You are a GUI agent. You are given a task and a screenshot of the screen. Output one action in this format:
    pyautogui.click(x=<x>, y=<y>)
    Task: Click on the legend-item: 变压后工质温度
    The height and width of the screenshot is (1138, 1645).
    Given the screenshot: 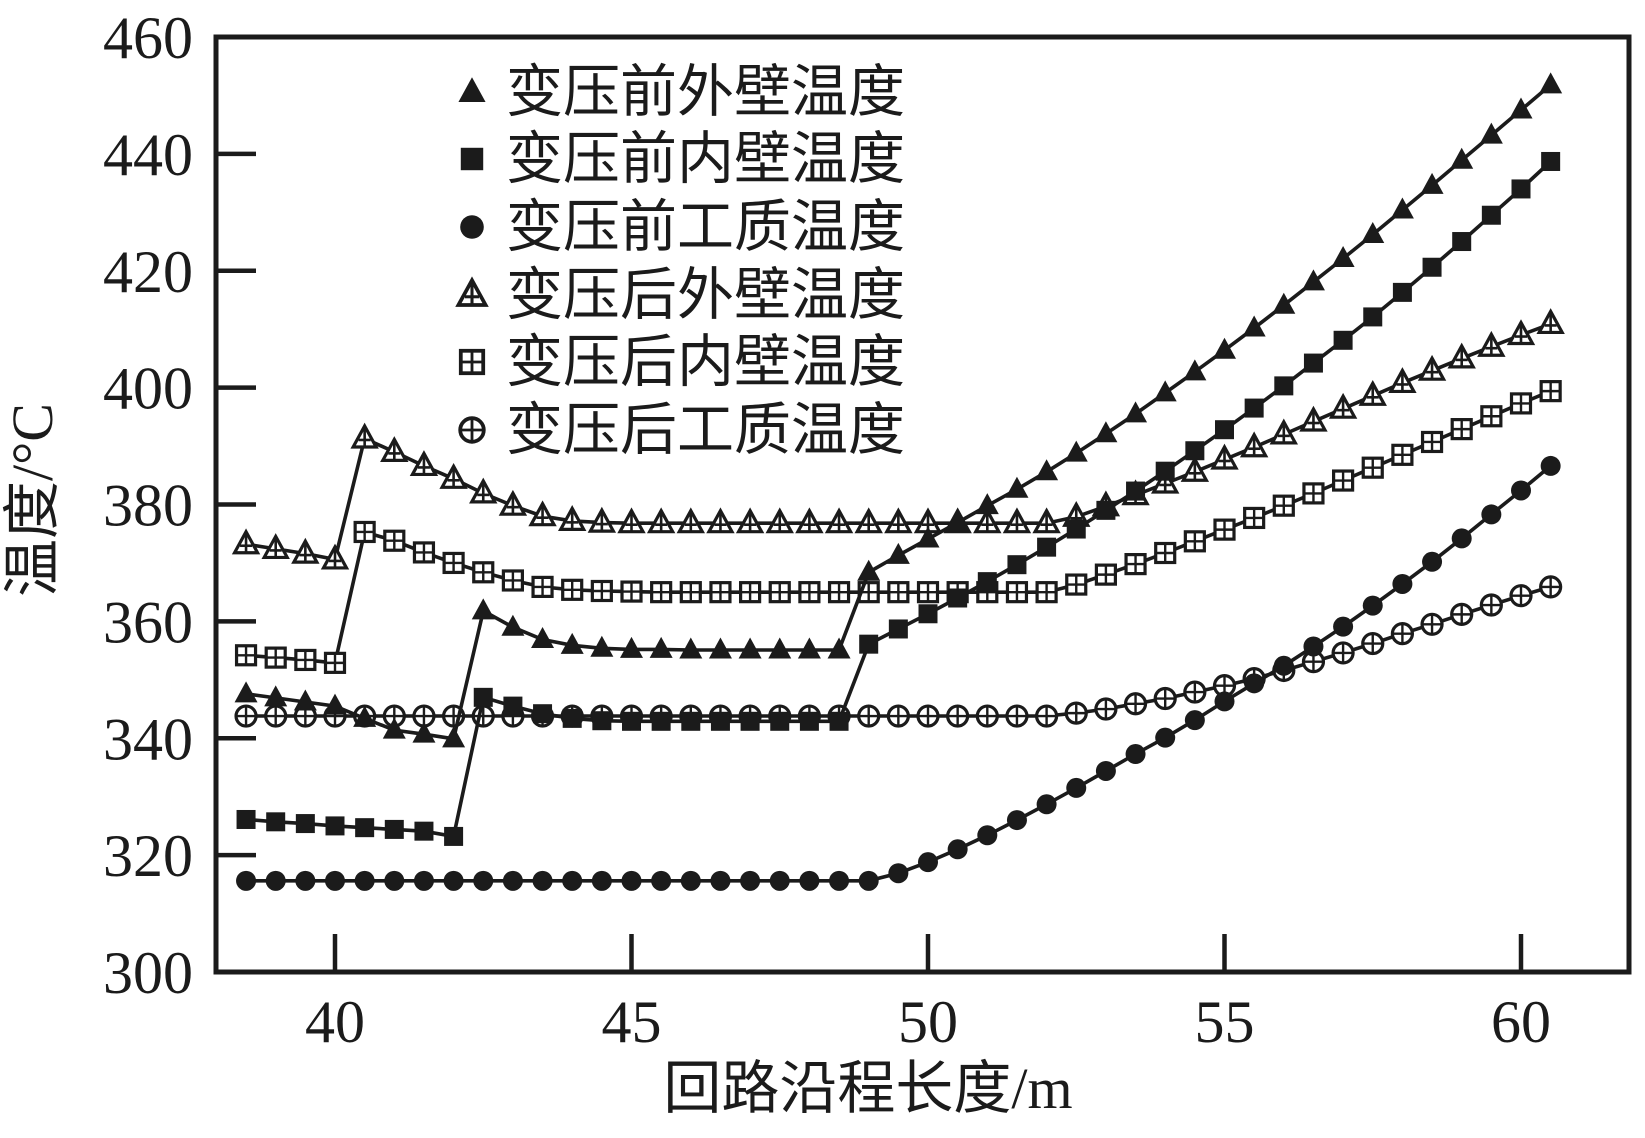 What is the action you would take?
    pyautogui.click(x=681, y=430)
    